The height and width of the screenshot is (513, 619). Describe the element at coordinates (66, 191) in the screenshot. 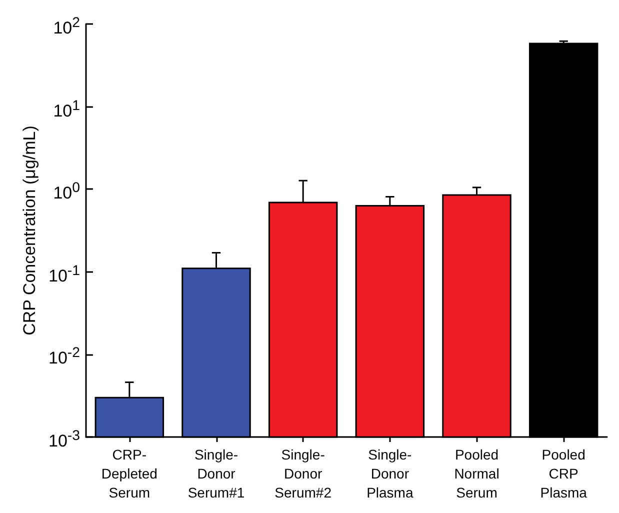

I see `y-tick-label: 10$^{0}$` at that location.